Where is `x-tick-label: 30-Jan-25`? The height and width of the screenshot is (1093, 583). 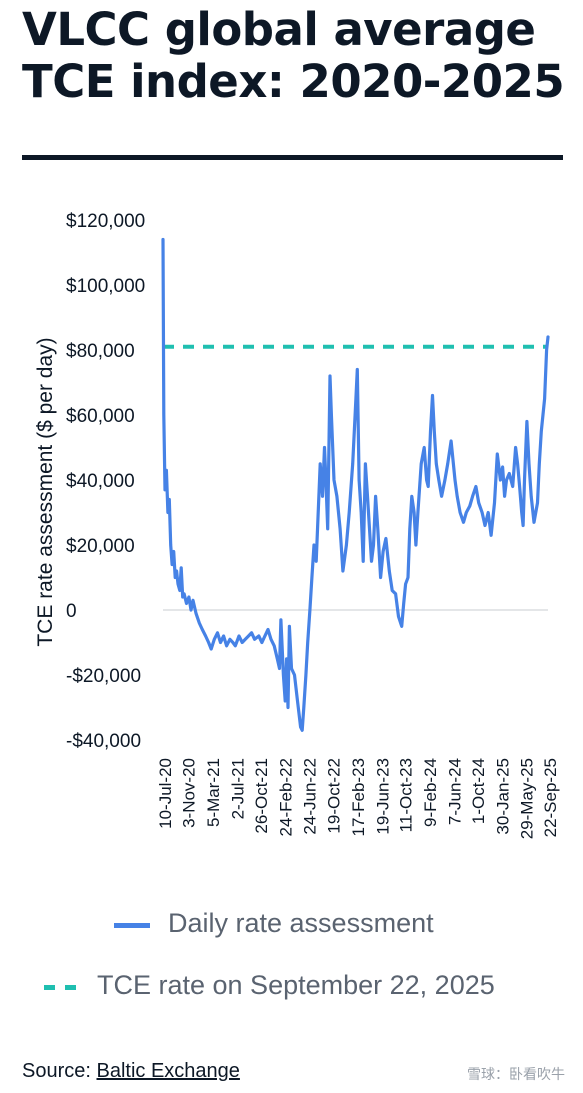 x-tick-label: 30-Jan-25 is located at coordinates (502, 796).